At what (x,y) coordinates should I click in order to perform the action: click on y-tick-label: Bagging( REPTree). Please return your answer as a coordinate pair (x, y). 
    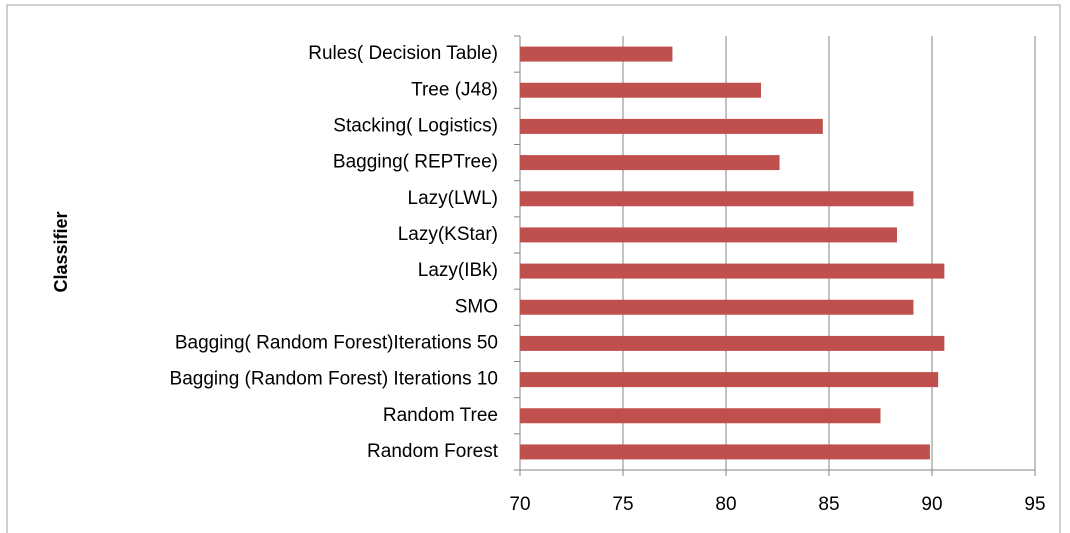
    Looking at the image, I should click on (415, 162).